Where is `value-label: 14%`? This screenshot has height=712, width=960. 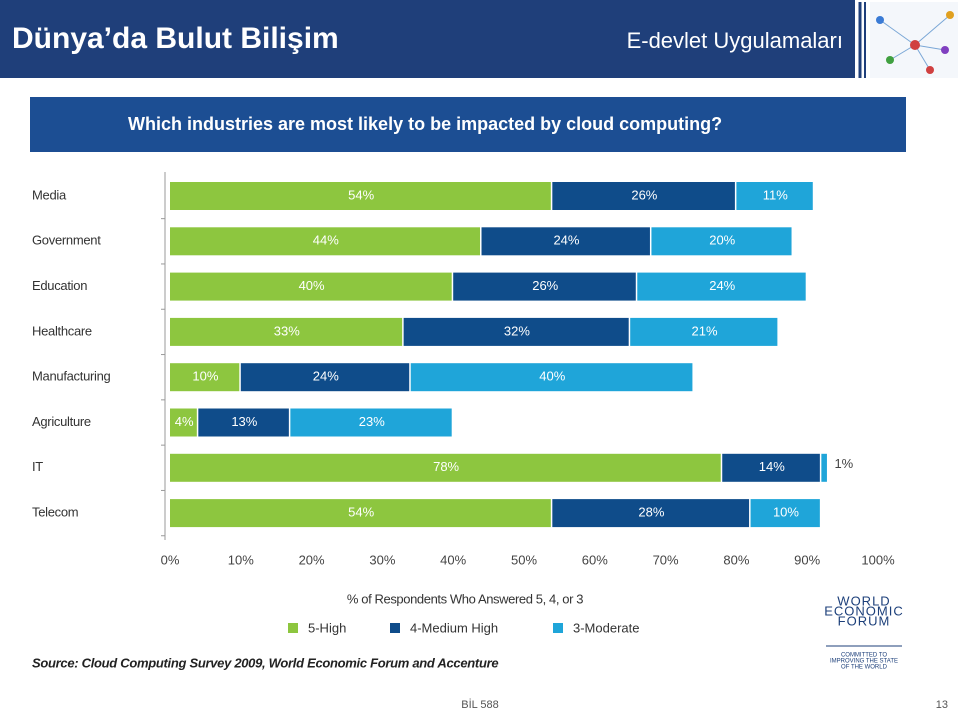 value-label: 14% is located at coordinates (772, 466).